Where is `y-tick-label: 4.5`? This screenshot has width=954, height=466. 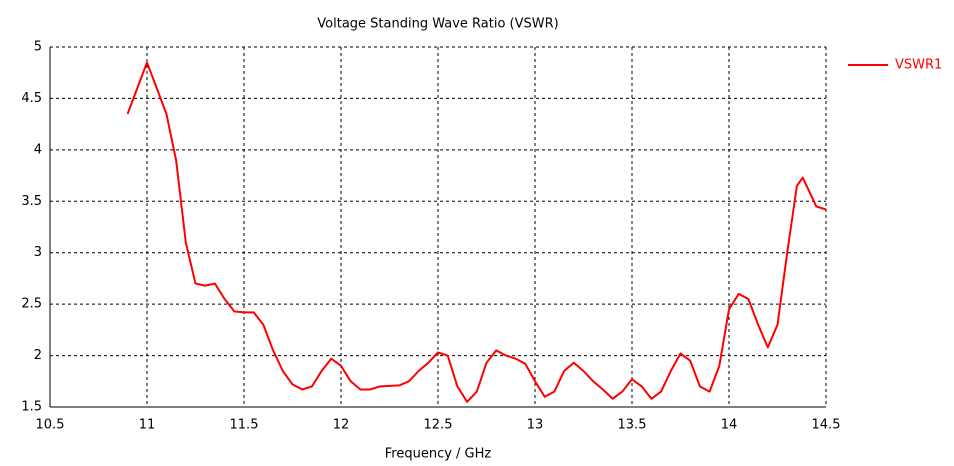 y-tick-label: 4.5 is located at coordinates (31, 98).